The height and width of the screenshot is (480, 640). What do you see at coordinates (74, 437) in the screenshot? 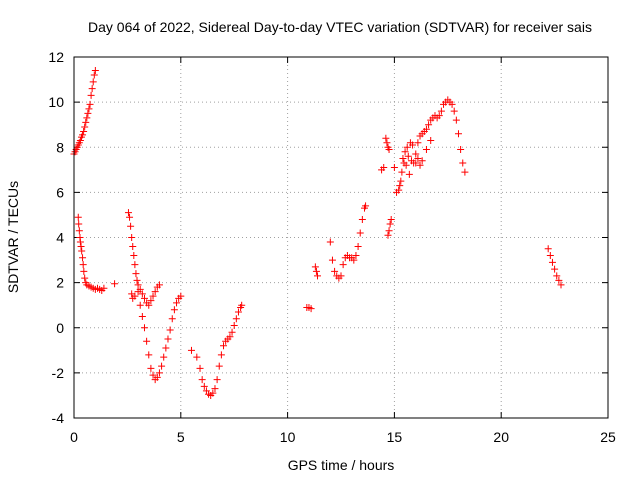
I see `x-tick-label: 0` at bounding box center [74, 437].